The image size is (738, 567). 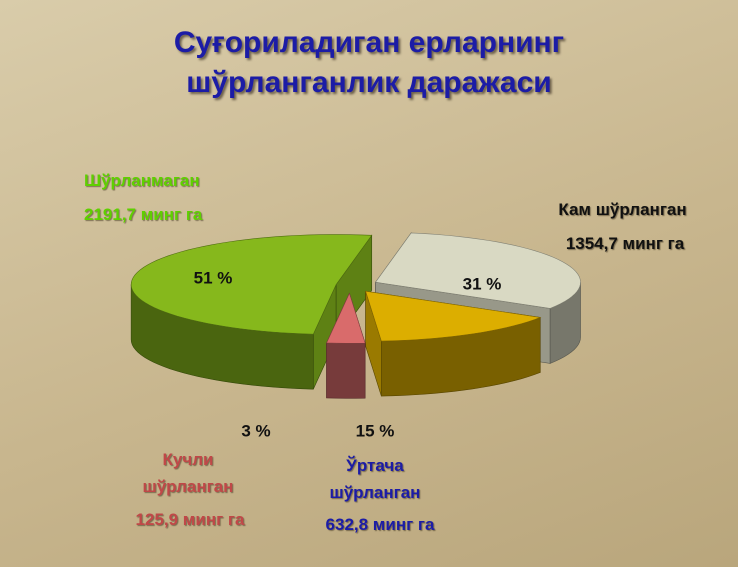 I want to click on value-label: 3 %, so click(x=255, y=430).